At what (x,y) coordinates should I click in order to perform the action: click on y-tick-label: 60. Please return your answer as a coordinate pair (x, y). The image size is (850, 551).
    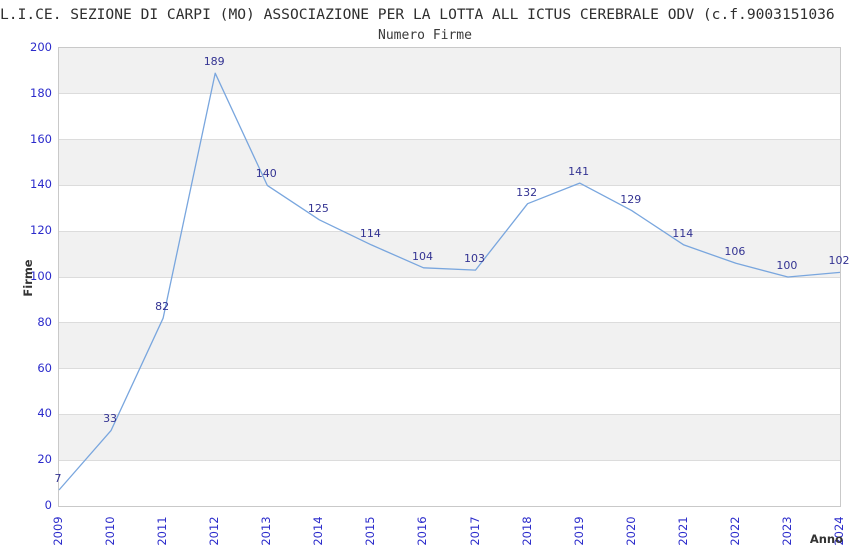
    Looking at the image, I should click on (44, 367).